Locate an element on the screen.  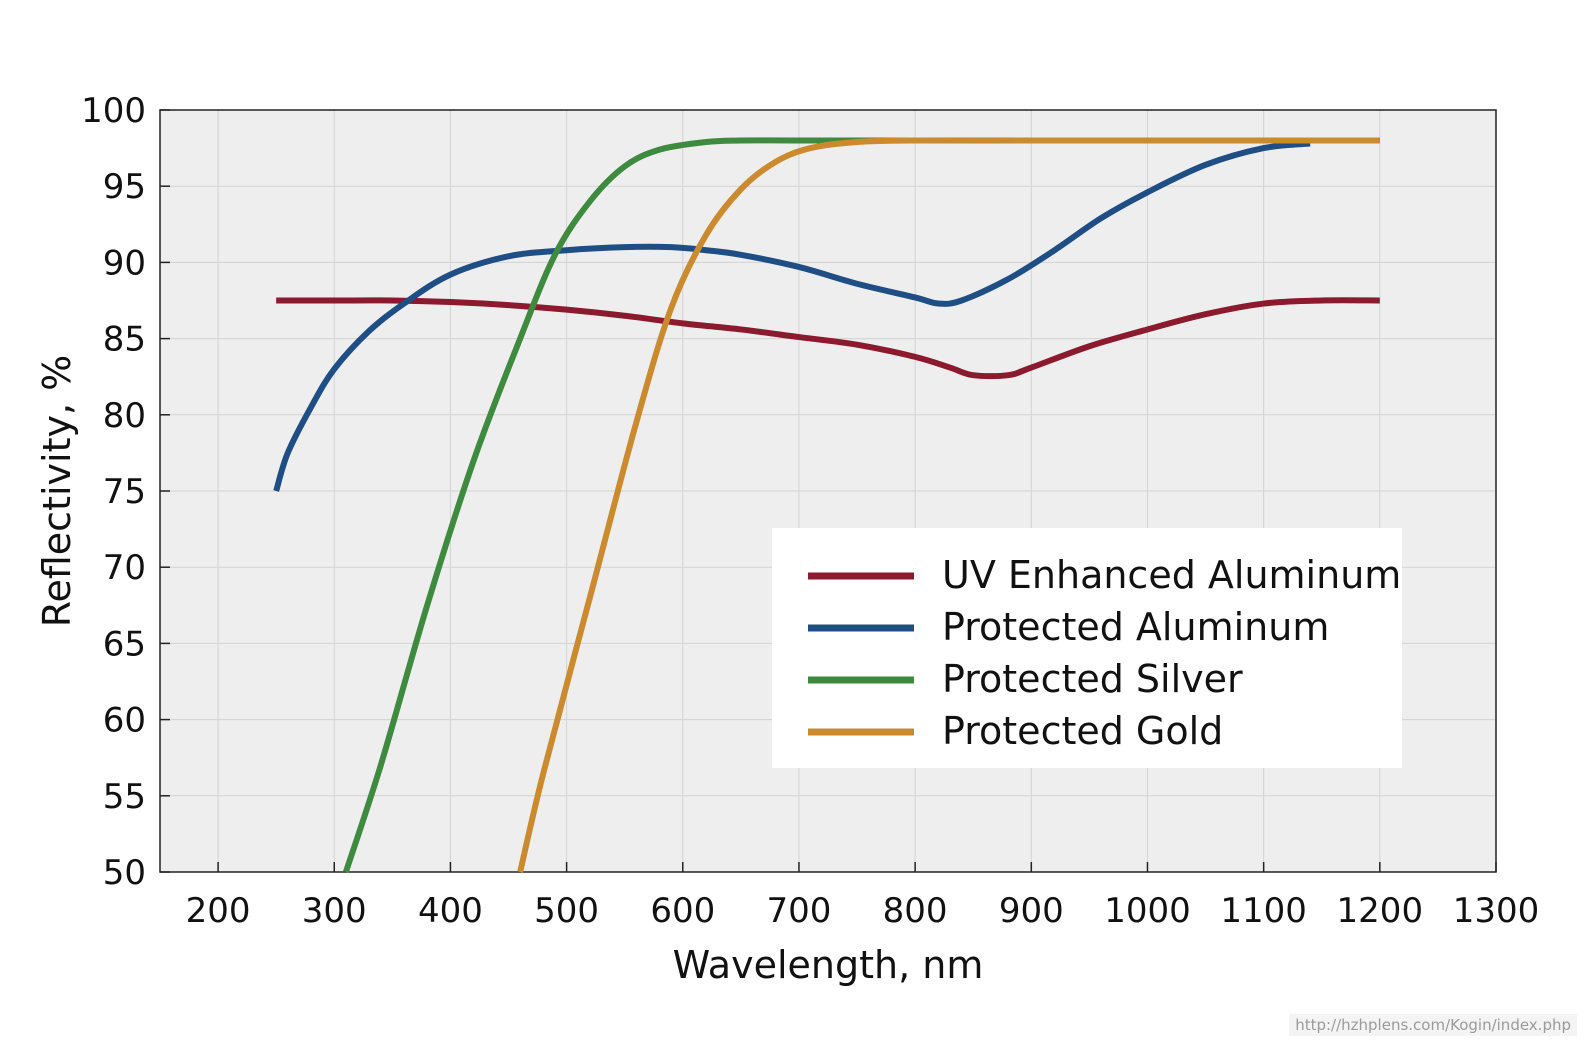
legend-box is located at coordinates (1087, 648).